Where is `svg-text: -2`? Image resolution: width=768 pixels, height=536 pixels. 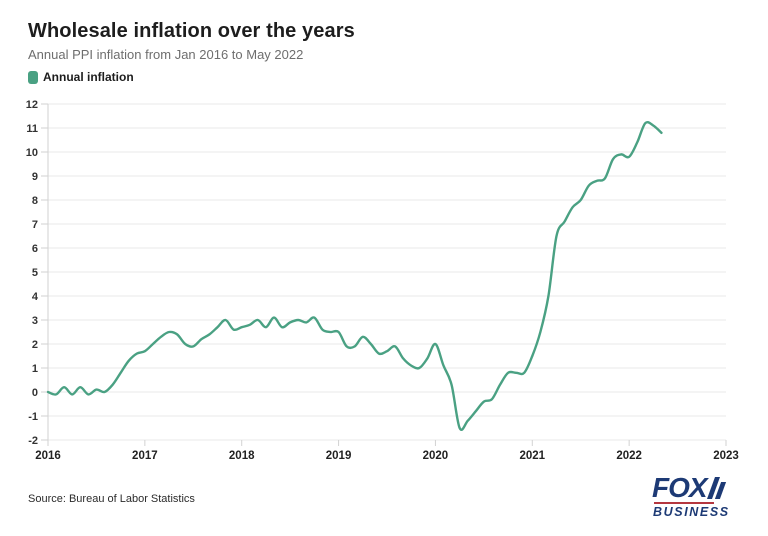 svg-text: -2 is located at coordinates (33, 441).